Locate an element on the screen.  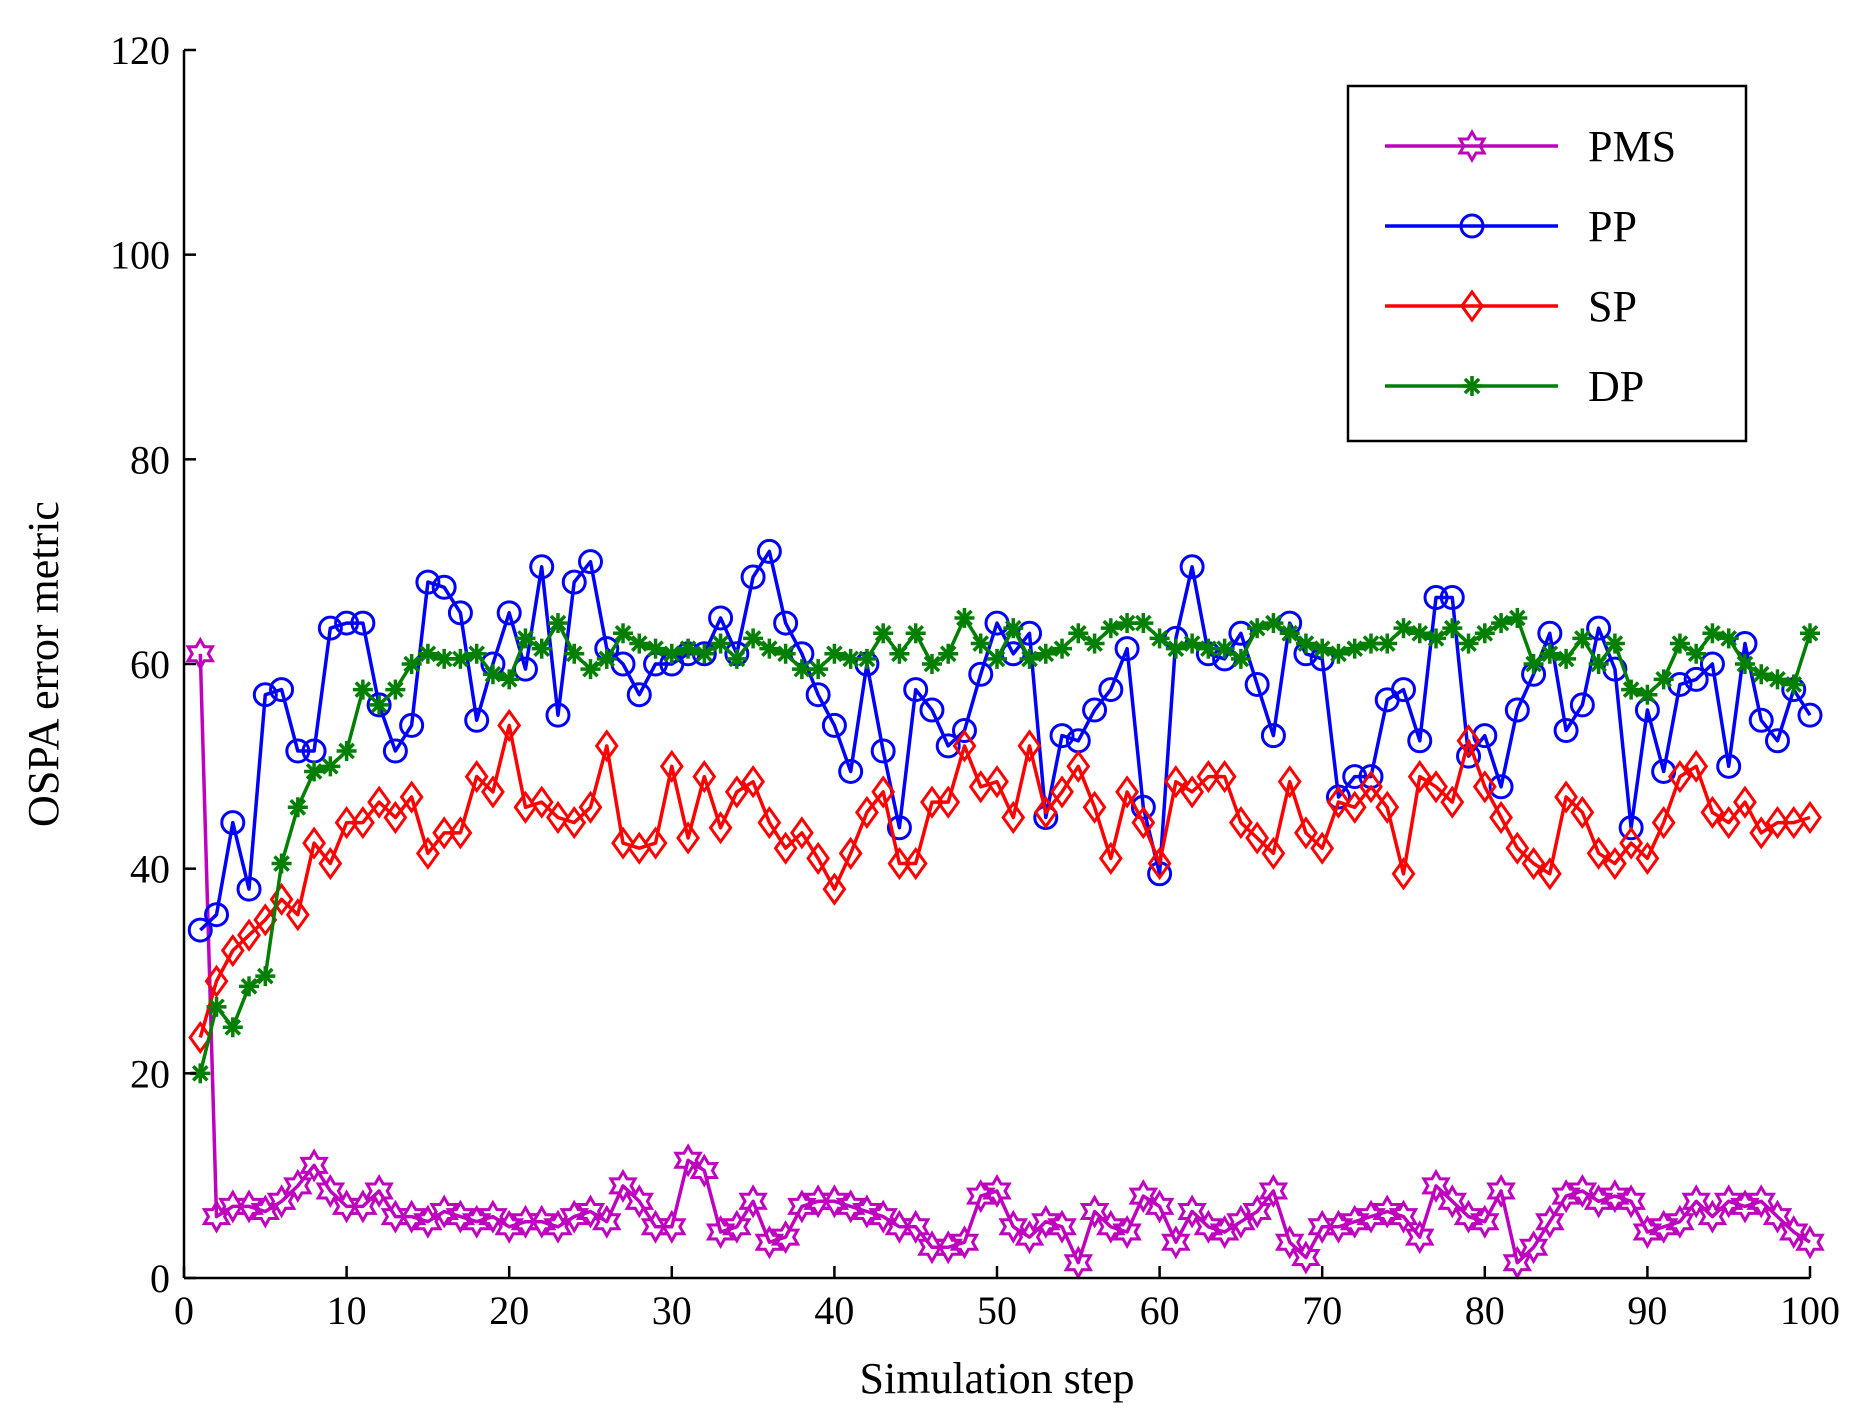
y-tick-label: 120 is located at coordinates (140, 50).